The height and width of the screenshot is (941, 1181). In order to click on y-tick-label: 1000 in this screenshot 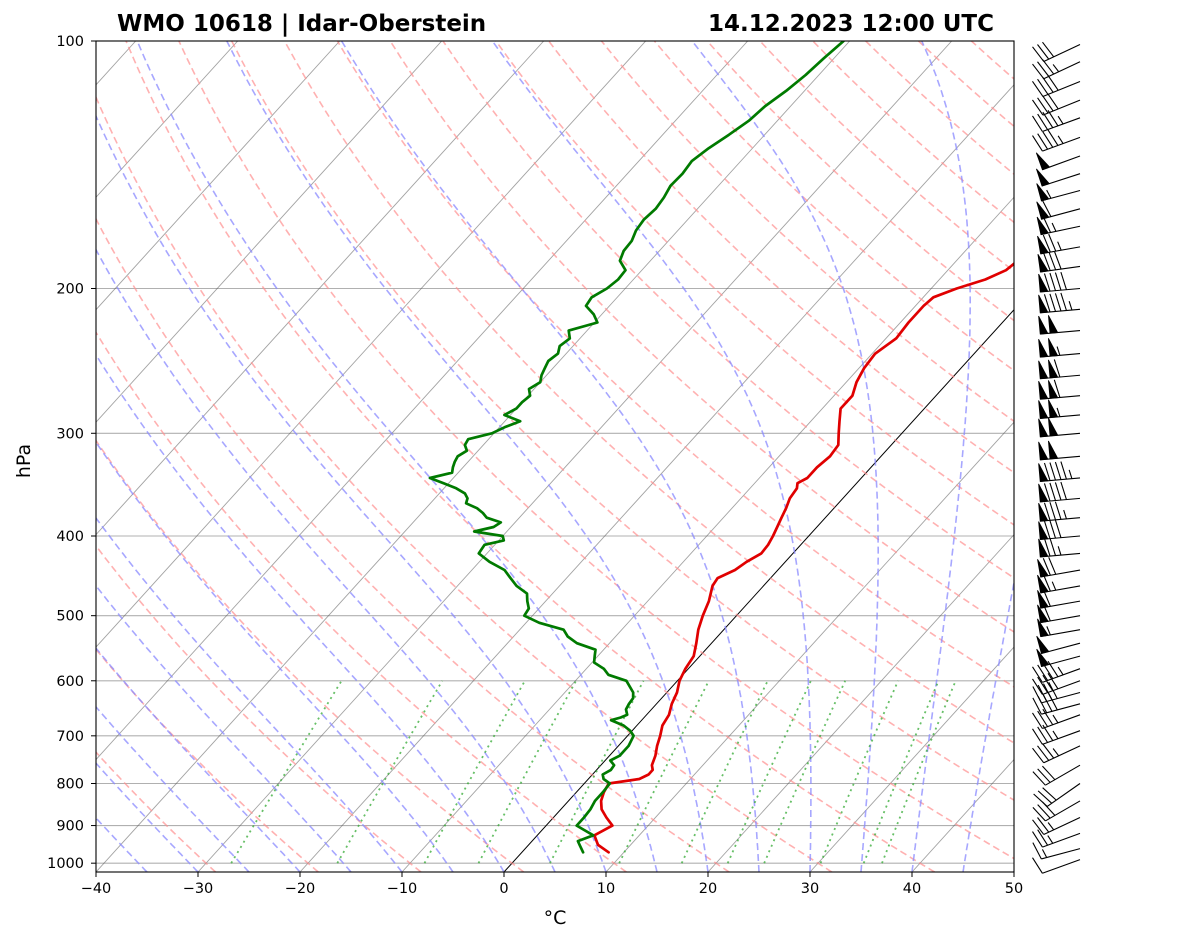, I will do `click(65, 864)`.